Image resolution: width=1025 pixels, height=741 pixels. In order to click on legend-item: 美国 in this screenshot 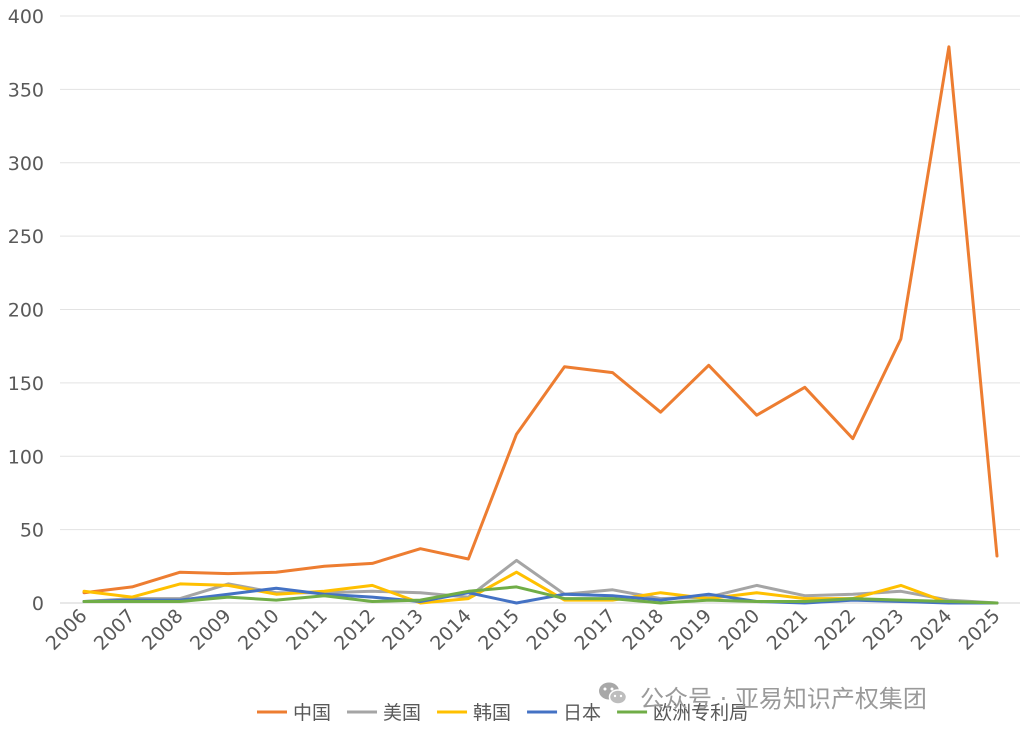, I will do `click(384, 713)`.